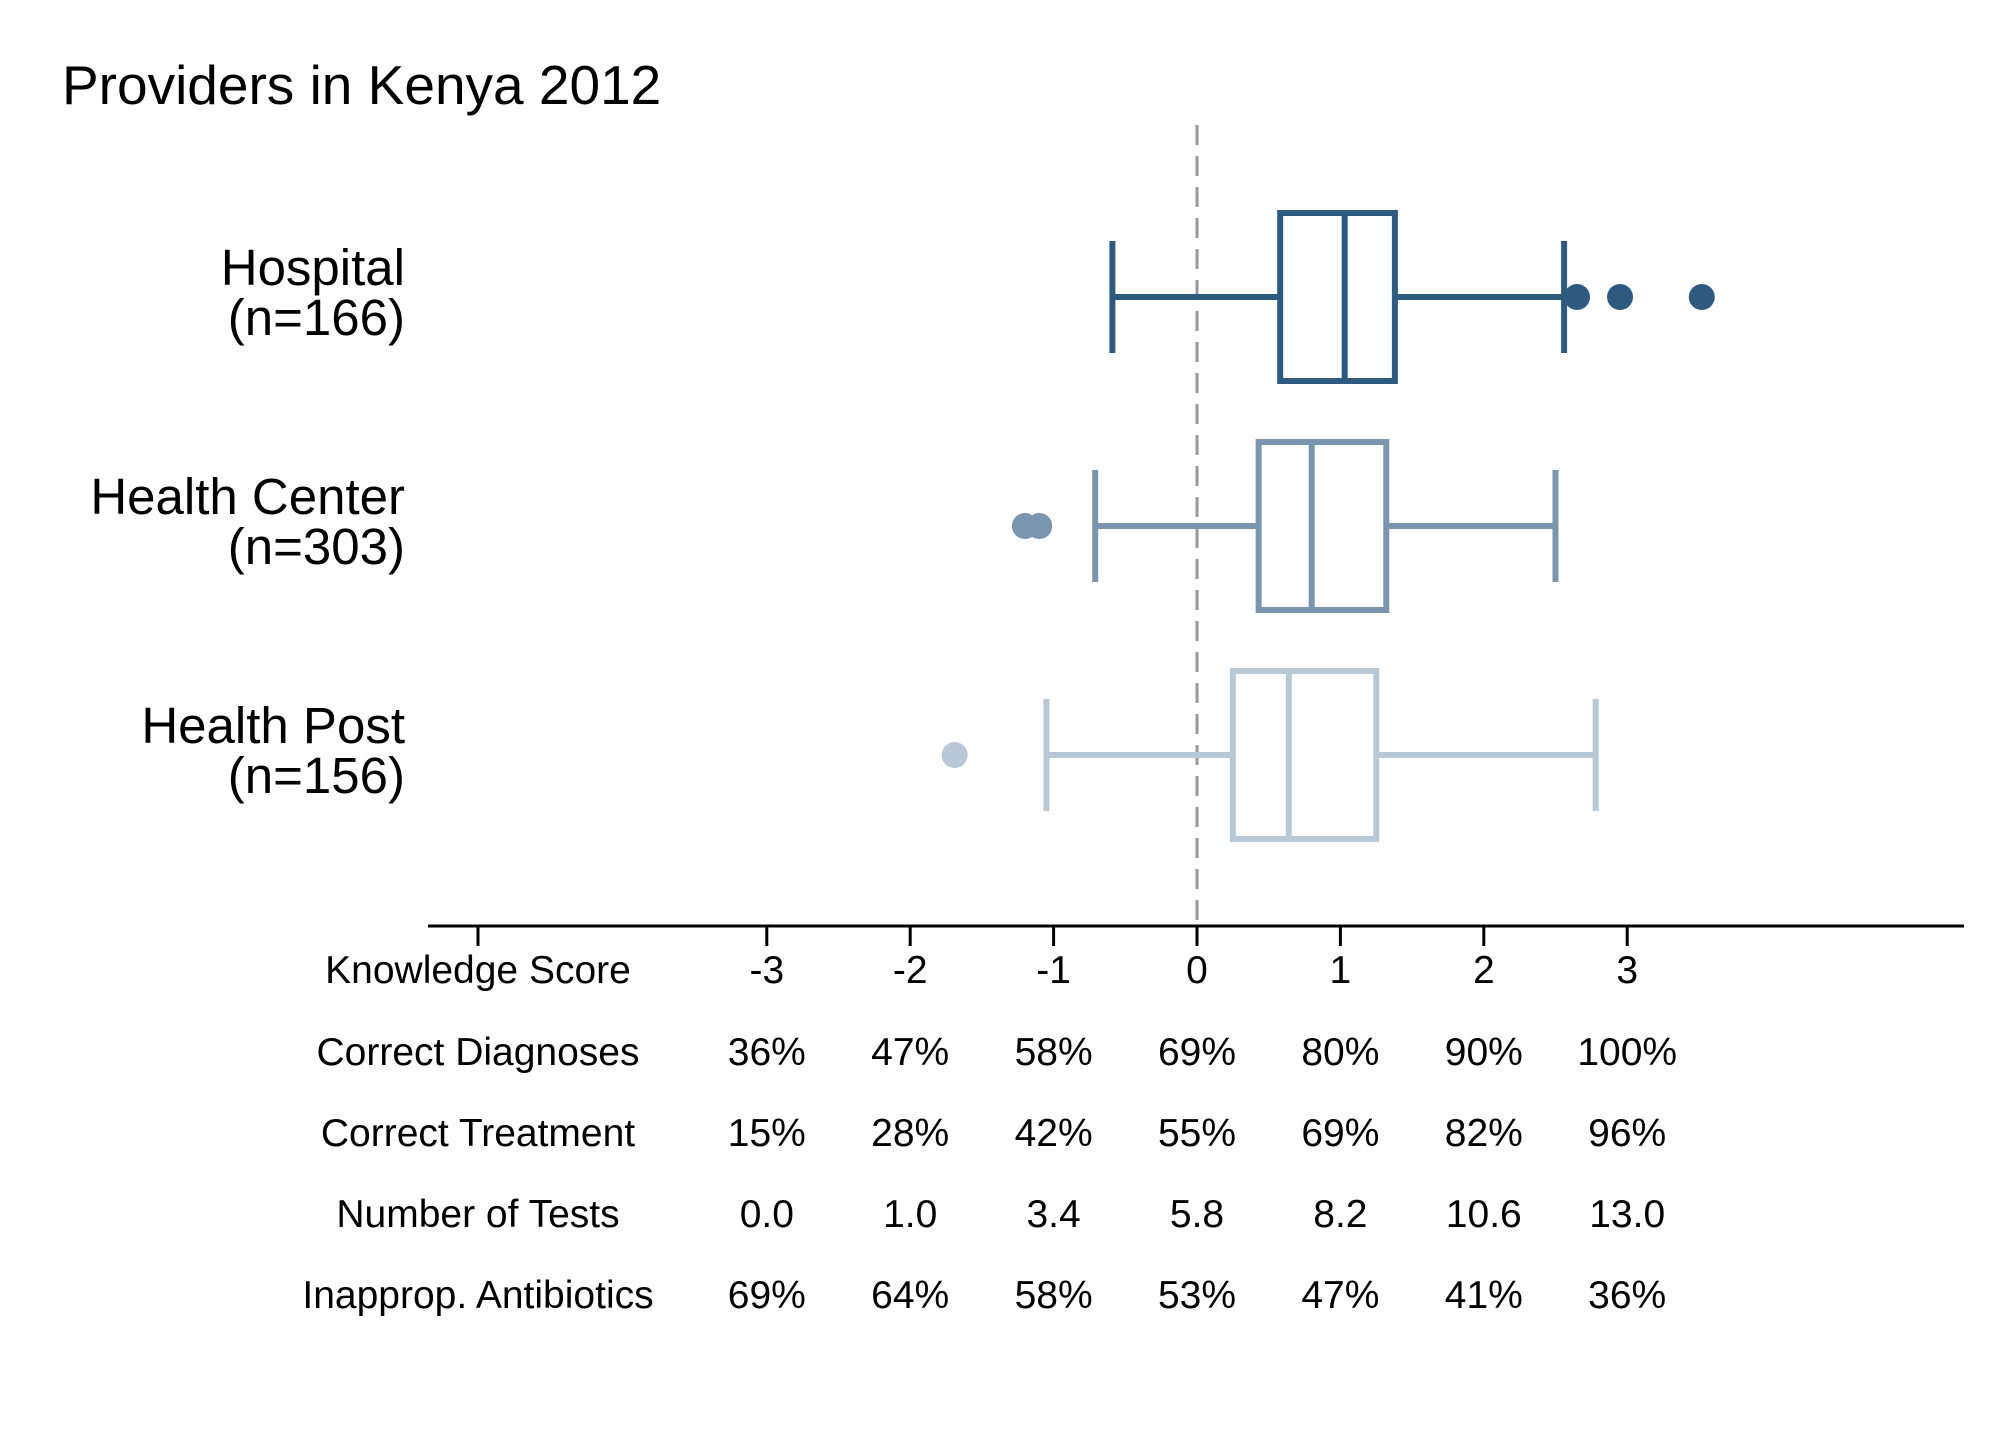 The width and height of the screenshot is (2000, 1455). What do you see at coordinates (1340, 1052) in the screenshot?
I see `table-cell-value: 80%` at bounding box center [1340, 1052].